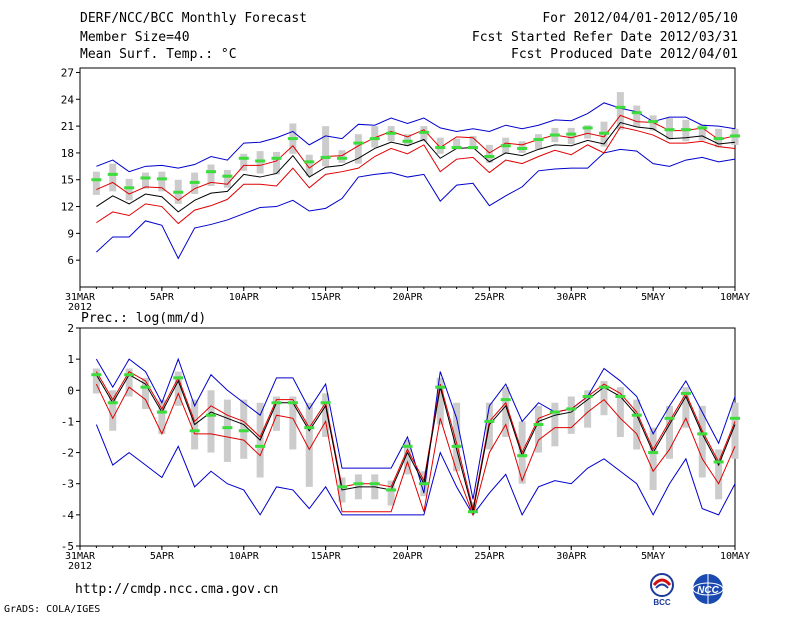 The height and width of the screenshot is (618, 800). What do you see at coordinates (407, 556) in the screenshot?
I see `prec-x-tick-label: 20APR` at bounding box center [407, 556].